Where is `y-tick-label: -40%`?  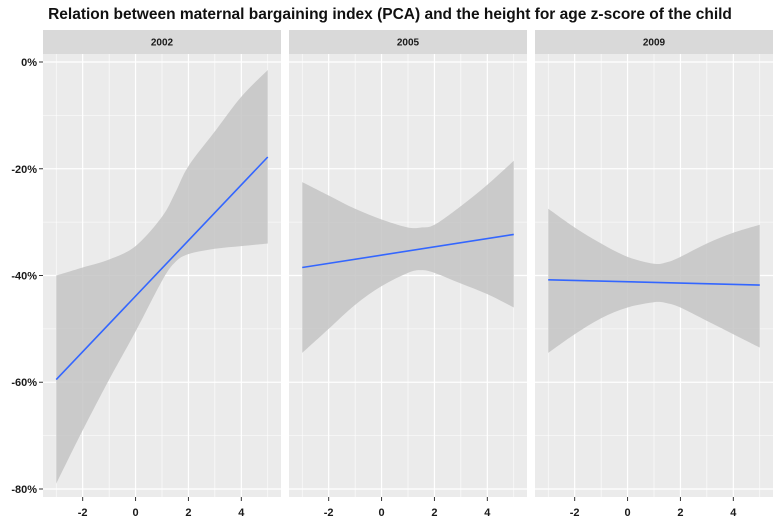 y-tick-label: -40% is located at coordinates (24, 277).